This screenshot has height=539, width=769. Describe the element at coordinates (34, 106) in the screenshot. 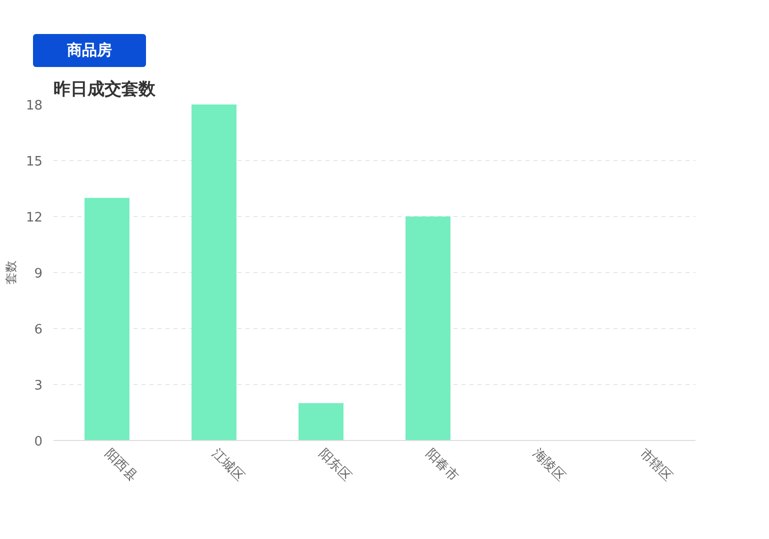

I see `y-tick-label: 18` at that location.